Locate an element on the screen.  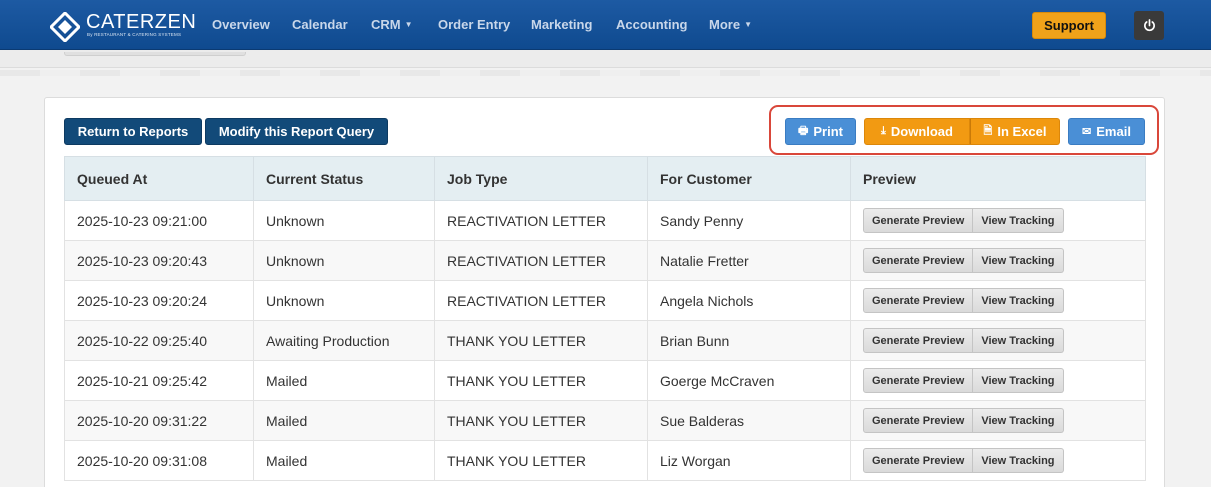
download-label: Download is located at coordinates (921, 131).